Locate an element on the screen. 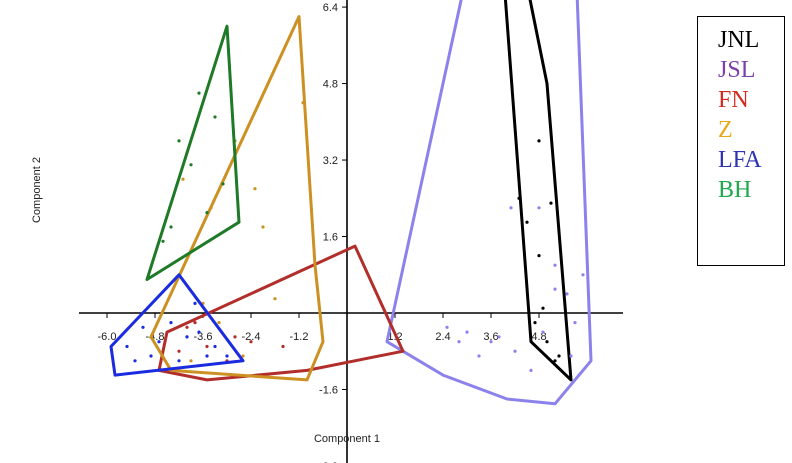 The height and width of the screenshot is (463, 792). series-bh is located at coordinates (193, 152).